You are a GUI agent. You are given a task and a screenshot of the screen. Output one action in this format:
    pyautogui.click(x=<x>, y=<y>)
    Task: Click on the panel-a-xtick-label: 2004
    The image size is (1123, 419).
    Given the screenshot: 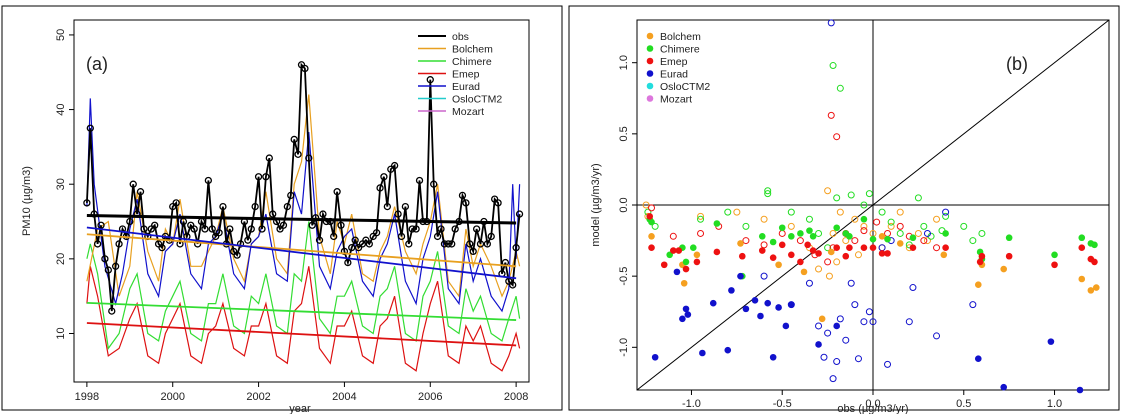 What is the action you would take?
    pyautogui.click(x=344, y=397)
    